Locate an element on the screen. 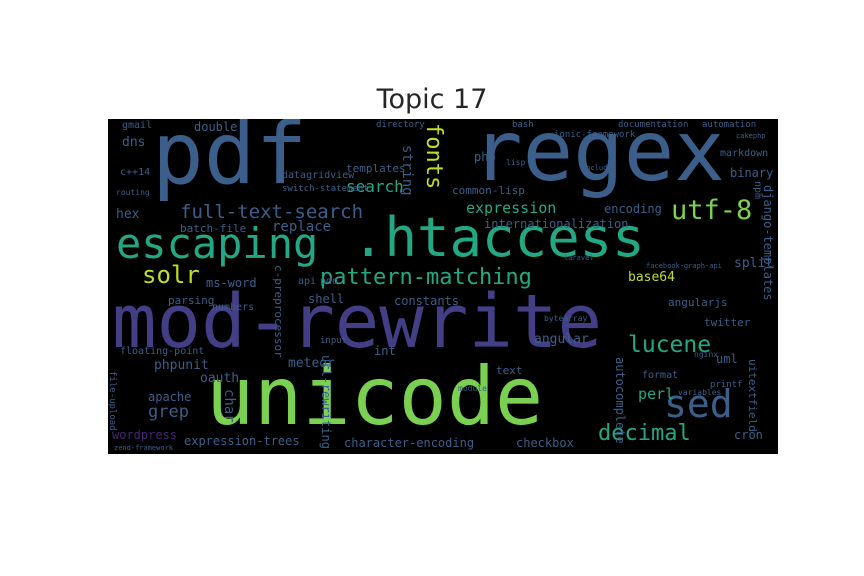 The height and width of the screenshot is (576, 864). word-phpunit: phpunit is located at coordinates (181, 365).